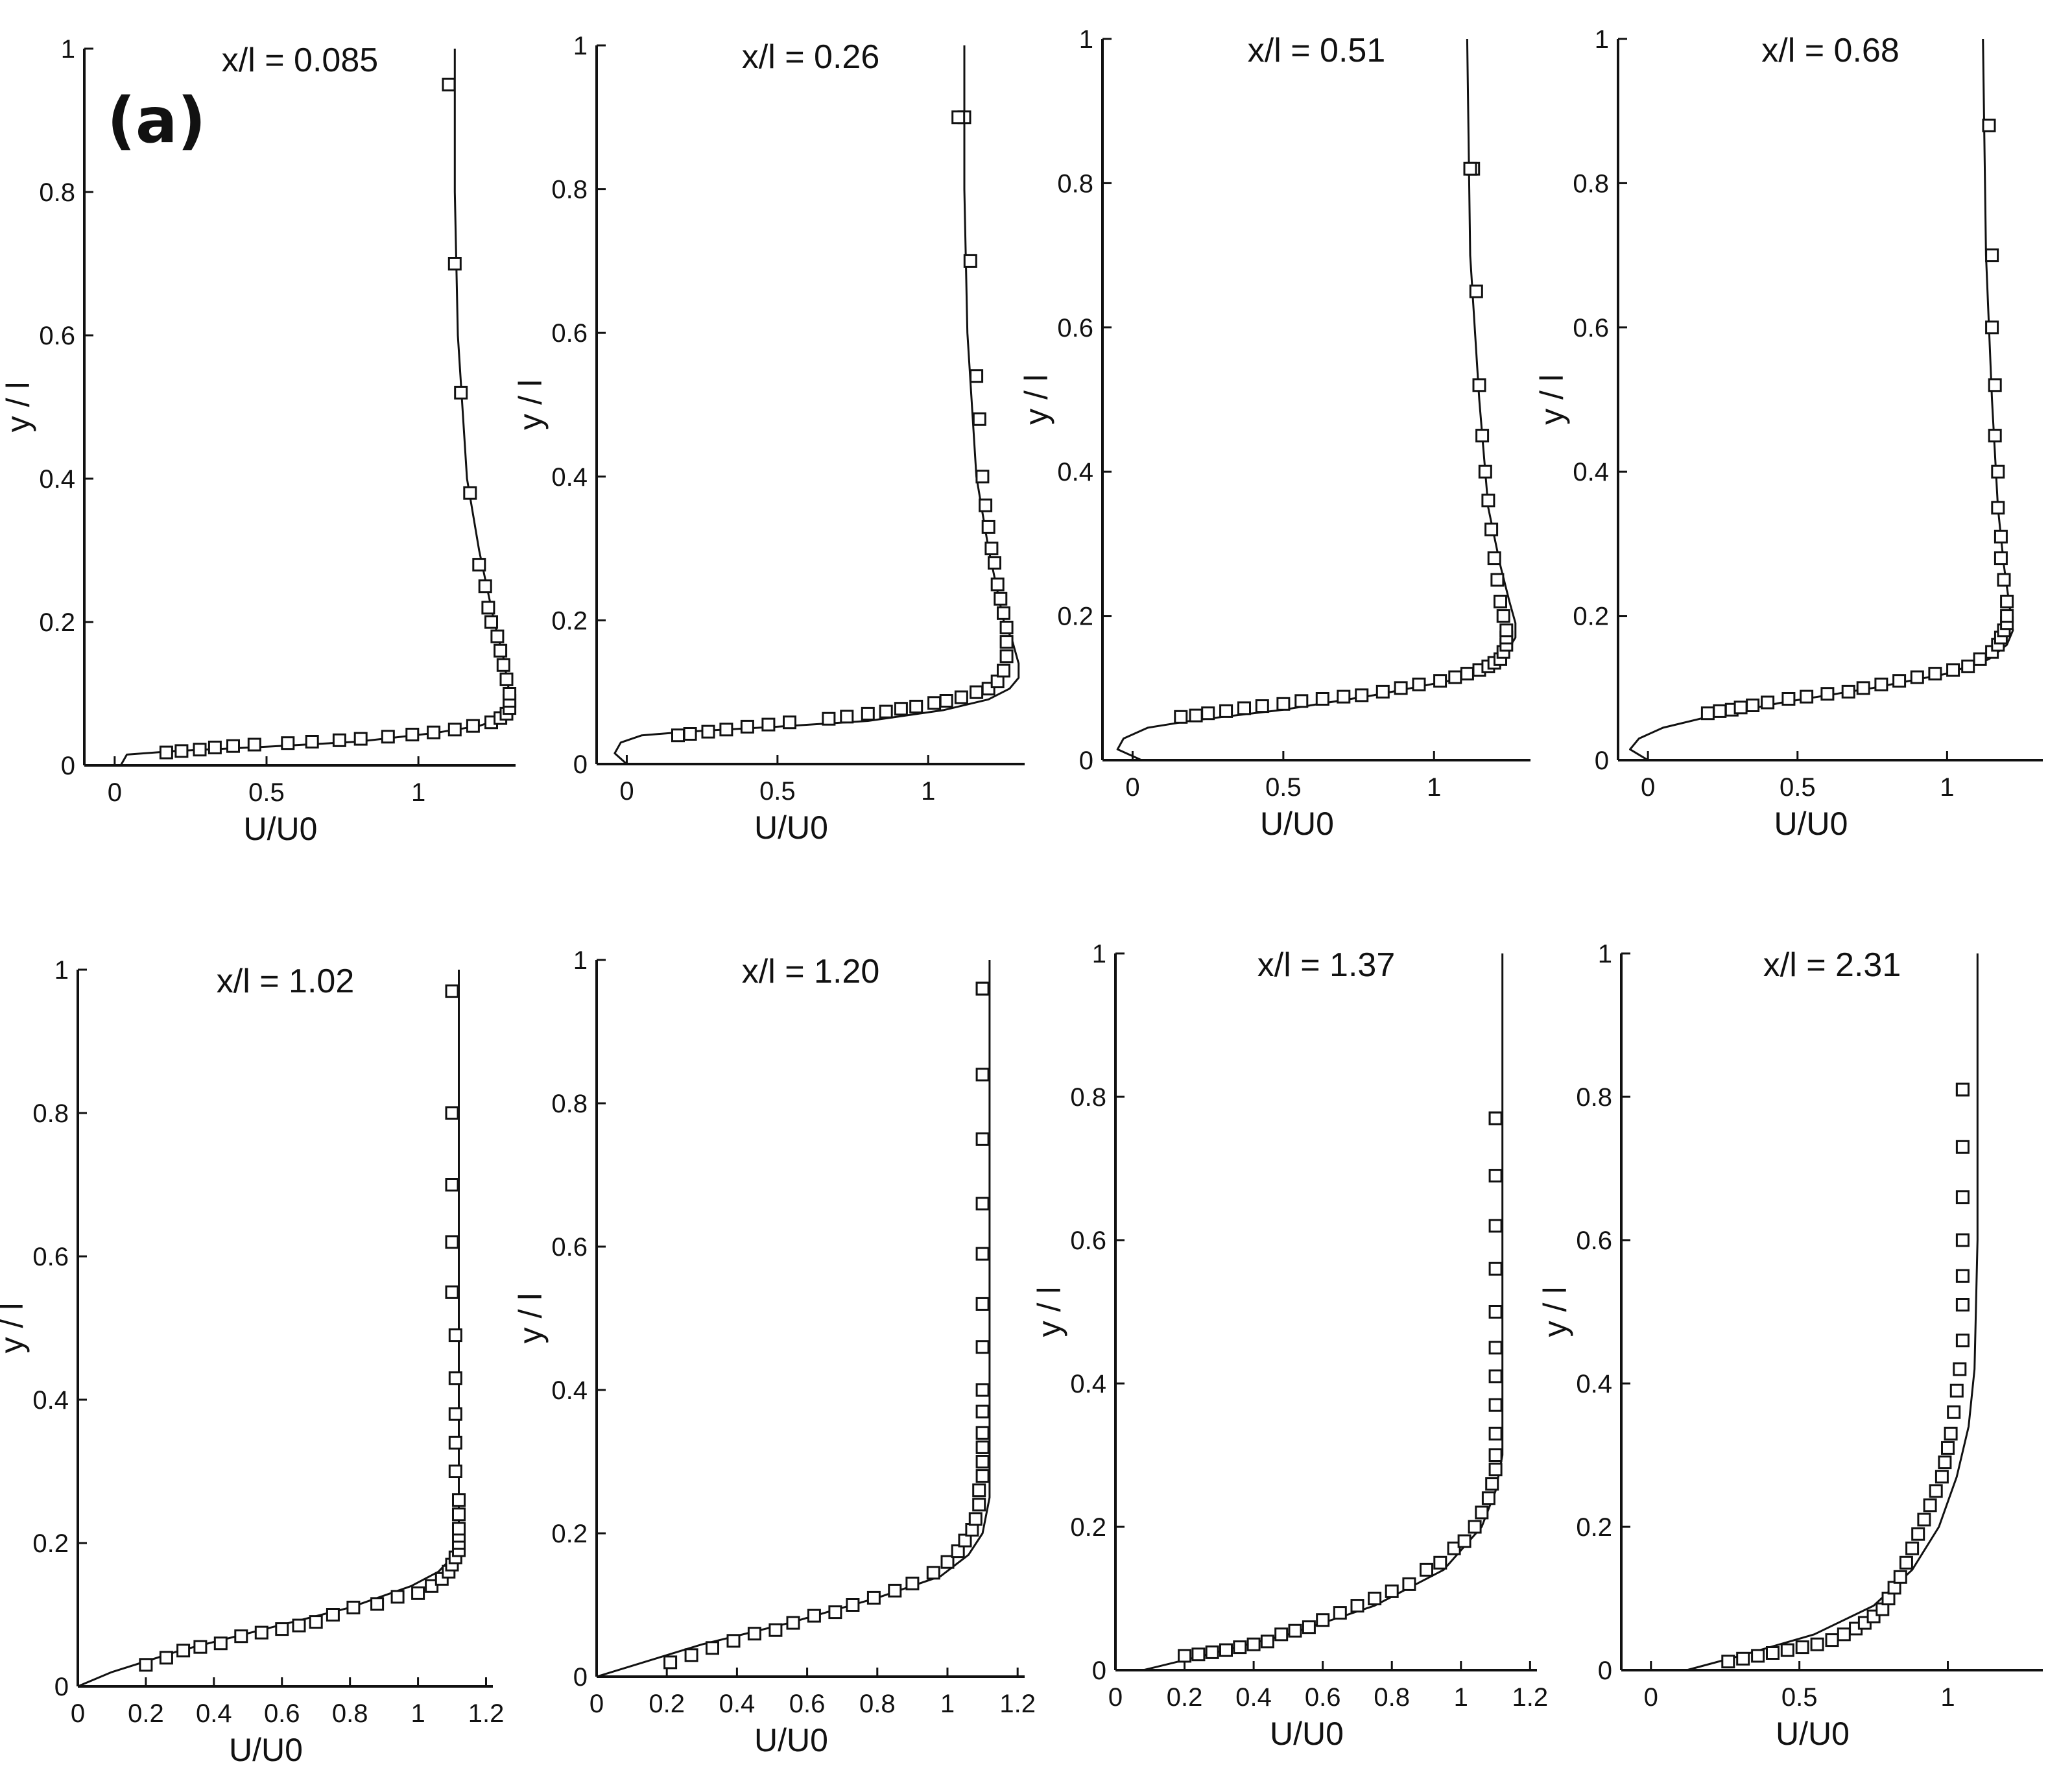 This screenshot has width=2072, height=1772. I want to click on y-tick-label: 0.4, so click(51, 1400).